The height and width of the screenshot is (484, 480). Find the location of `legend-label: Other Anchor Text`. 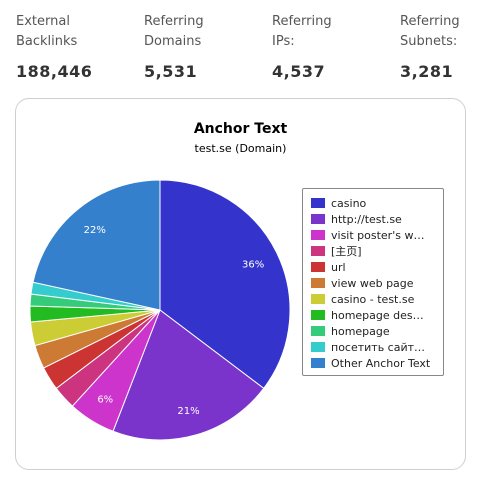

legend-label: Other Anchor Text is located at coordinates (381, 363).